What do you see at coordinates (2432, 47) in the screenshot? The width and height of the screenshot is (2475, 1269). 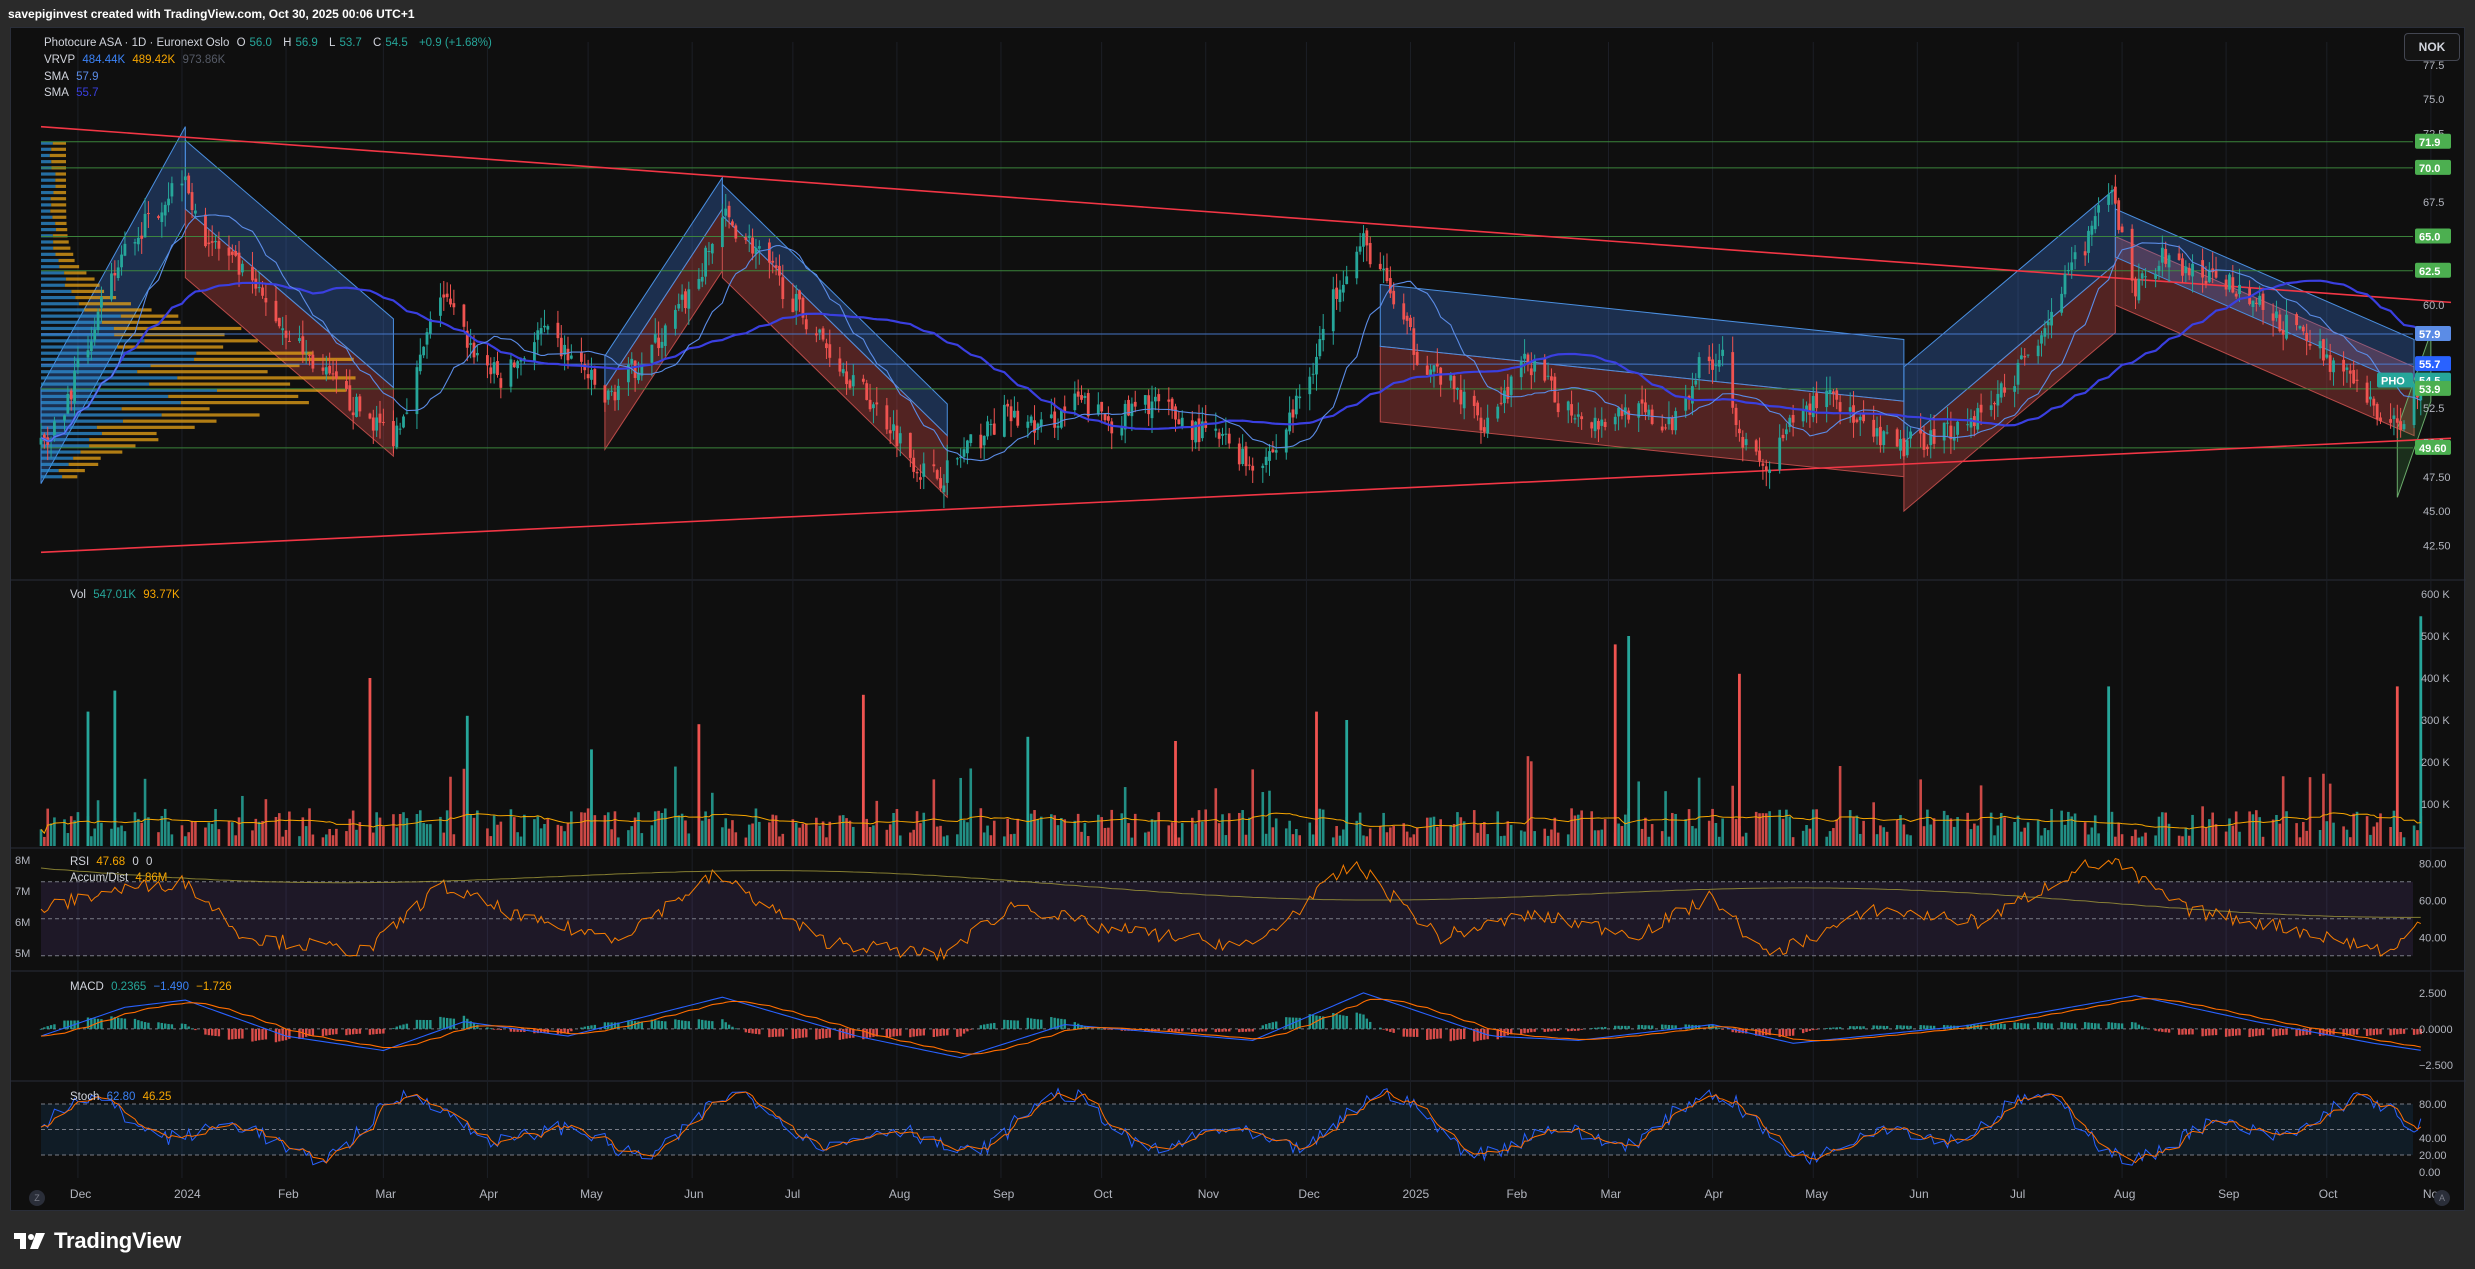 I see `currency-button: NOK` at bounding box center [2432, 47].